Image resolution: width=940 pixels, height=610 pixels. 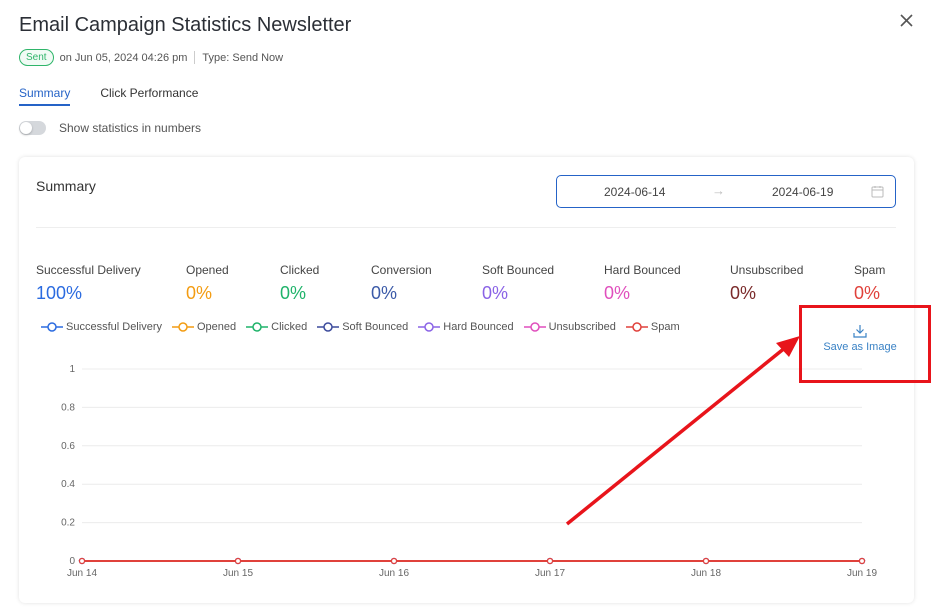 I want to click on y-tick-label: 0.2, so click(x=68, y=523).